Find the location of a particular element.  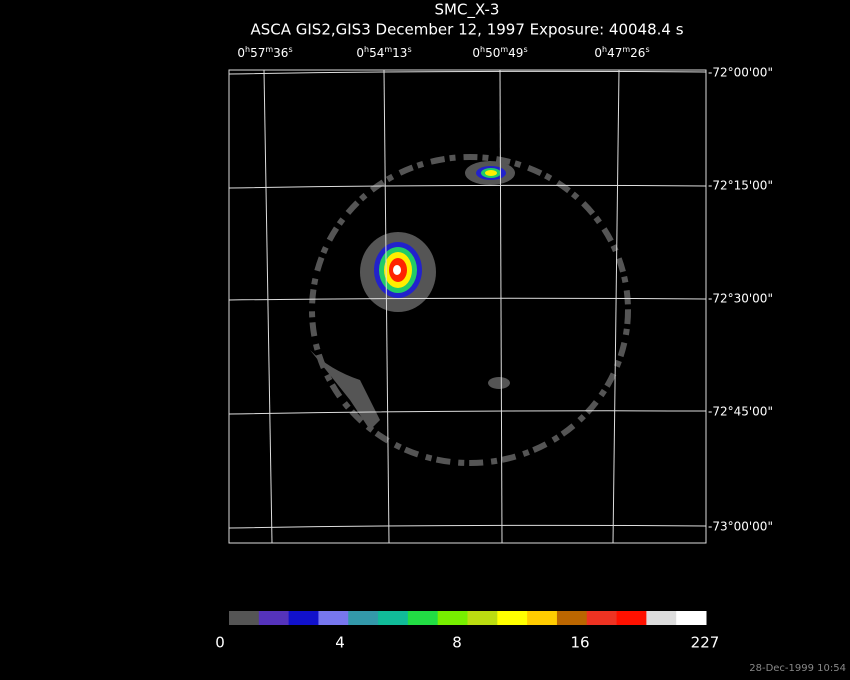

colorbar-labels: 0 4 8 16 227 is located at coordinates (467, 643).